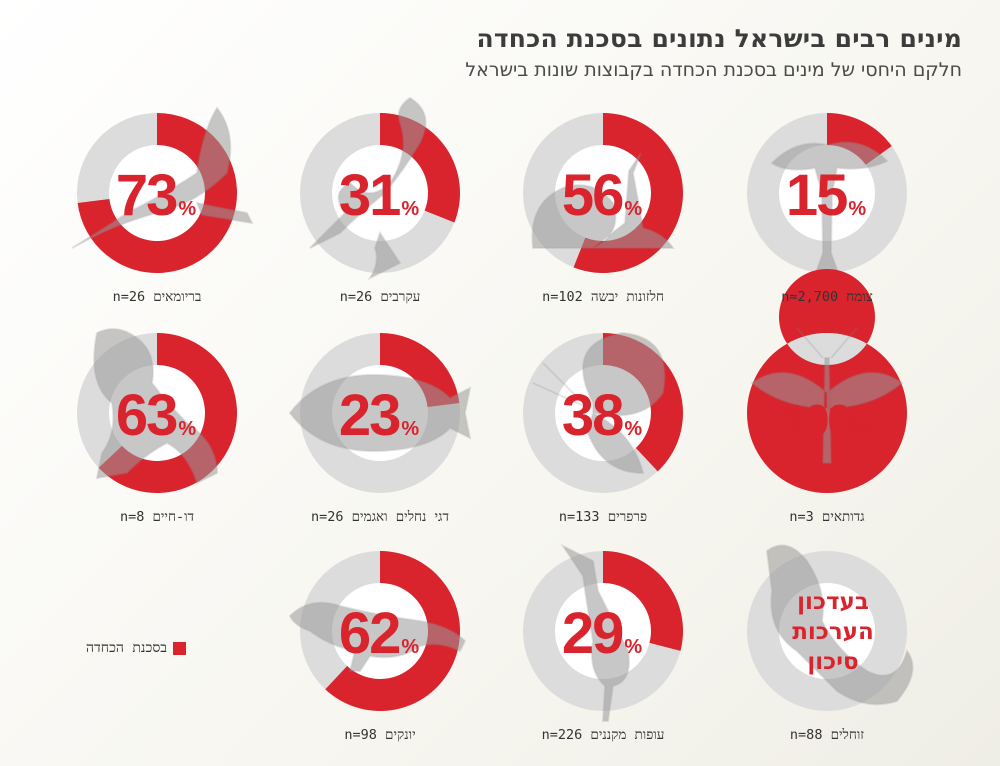 Image resolution: width=1000 pixels, height=766 pixels. Describe the element at coordinates (146, 415) in the screenshot. I see `value-number: 63` at that location.